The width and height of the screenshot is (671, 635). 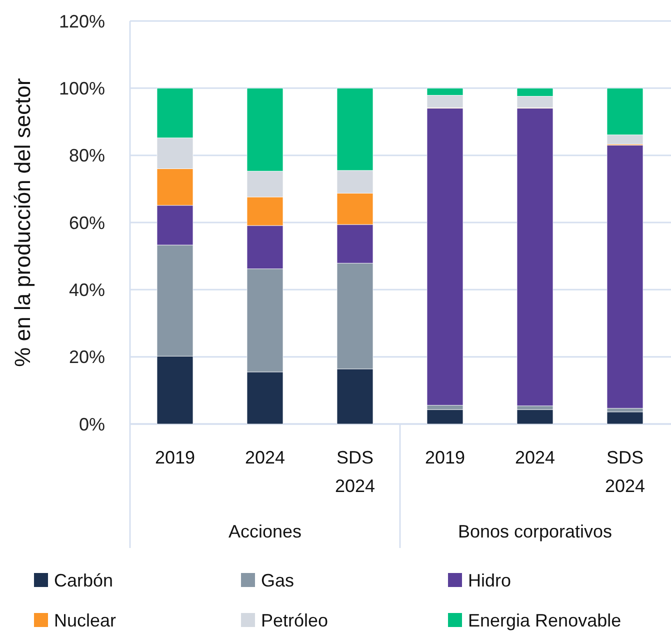 What do you see at coordinates (294, 620) in the screenshot?
I see `legend-label: Petróleo` at bounding box center [294, 620].